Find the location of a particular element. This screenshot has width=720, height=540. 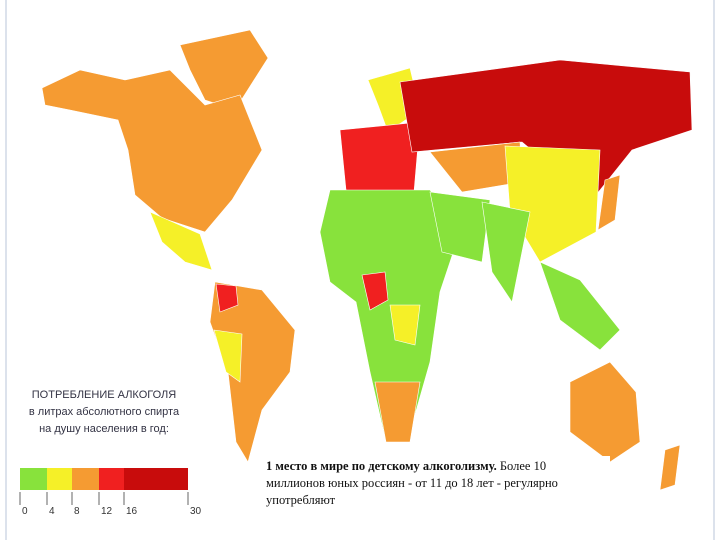

se-asia is located at coordinates (580, 306).